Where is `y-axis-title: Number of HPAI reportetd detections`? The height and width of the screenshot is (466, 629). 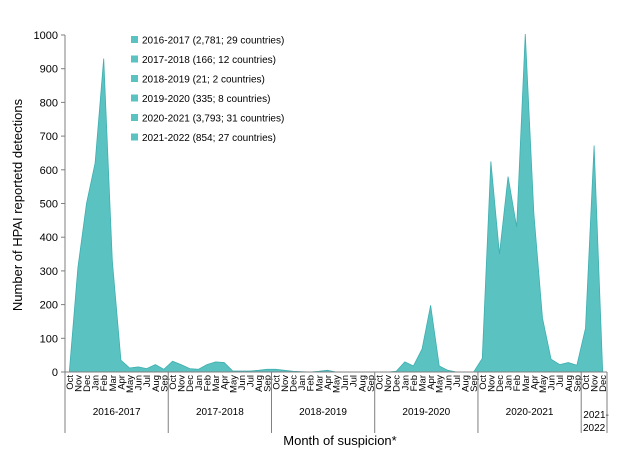 y-axis-title: Number of HPAI reportetd detections is located at coordinates (17, 204).